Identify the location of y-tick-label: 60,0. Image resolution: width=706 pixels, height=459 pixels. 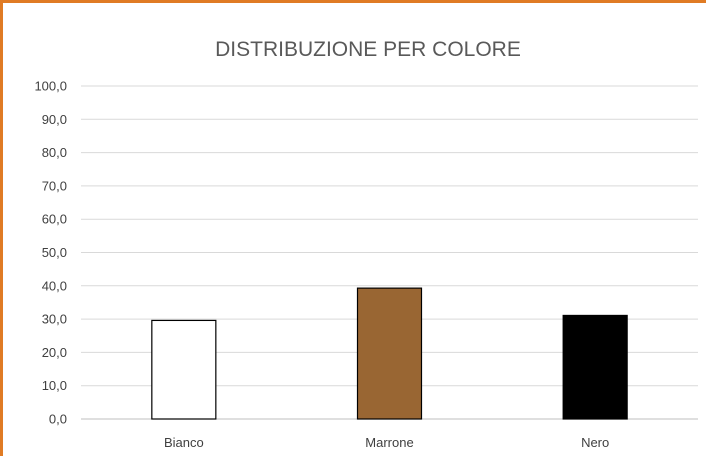
(54, 219).